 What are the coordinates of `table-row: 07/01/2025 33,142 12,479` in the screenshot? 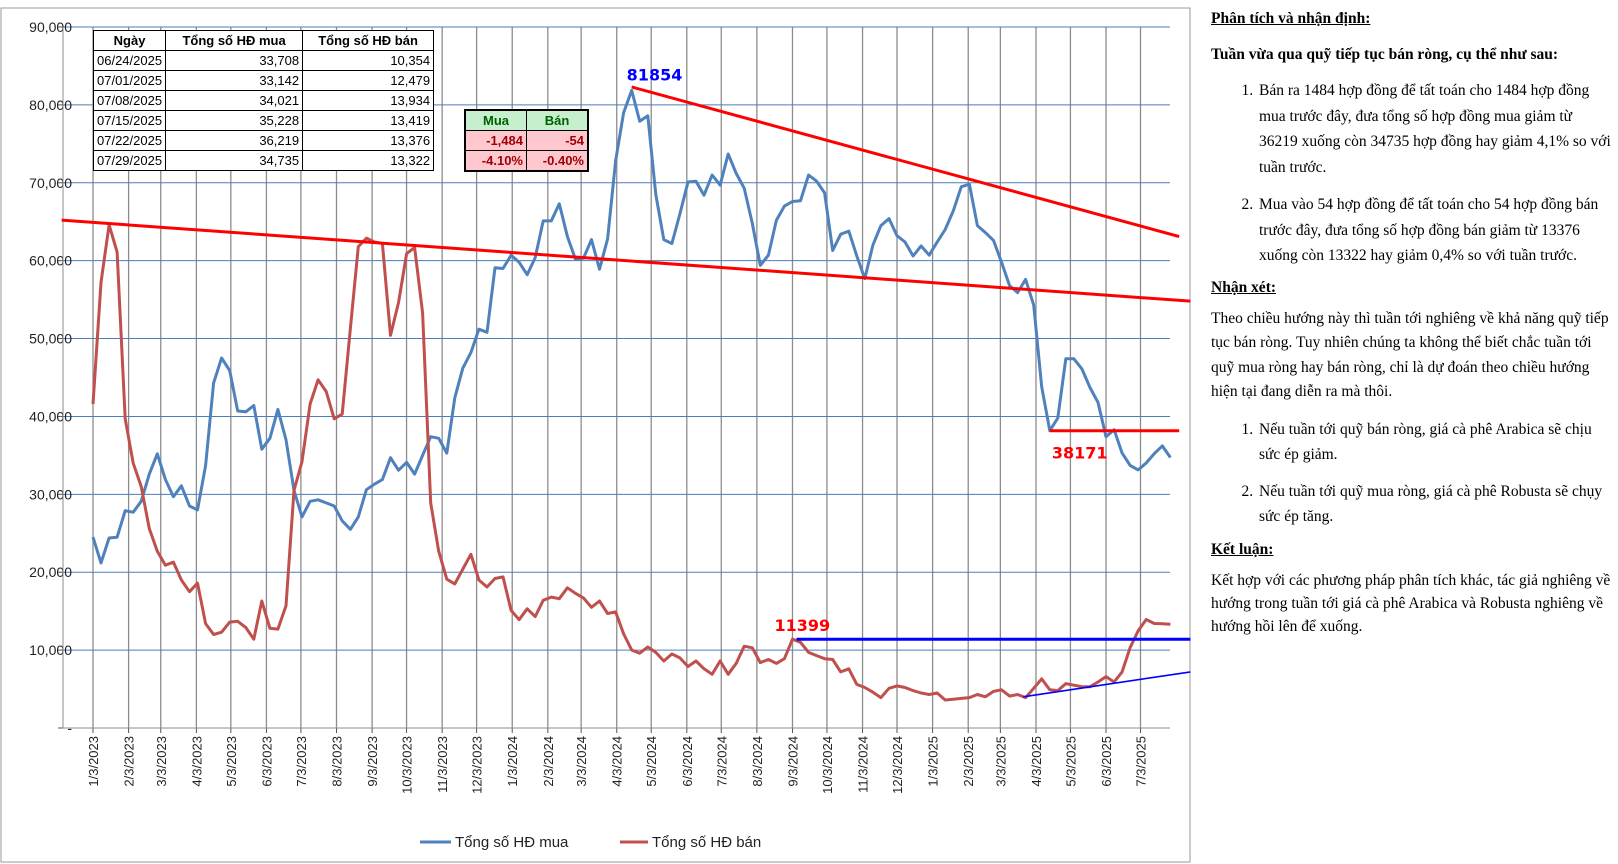 It's located at (263, 80).